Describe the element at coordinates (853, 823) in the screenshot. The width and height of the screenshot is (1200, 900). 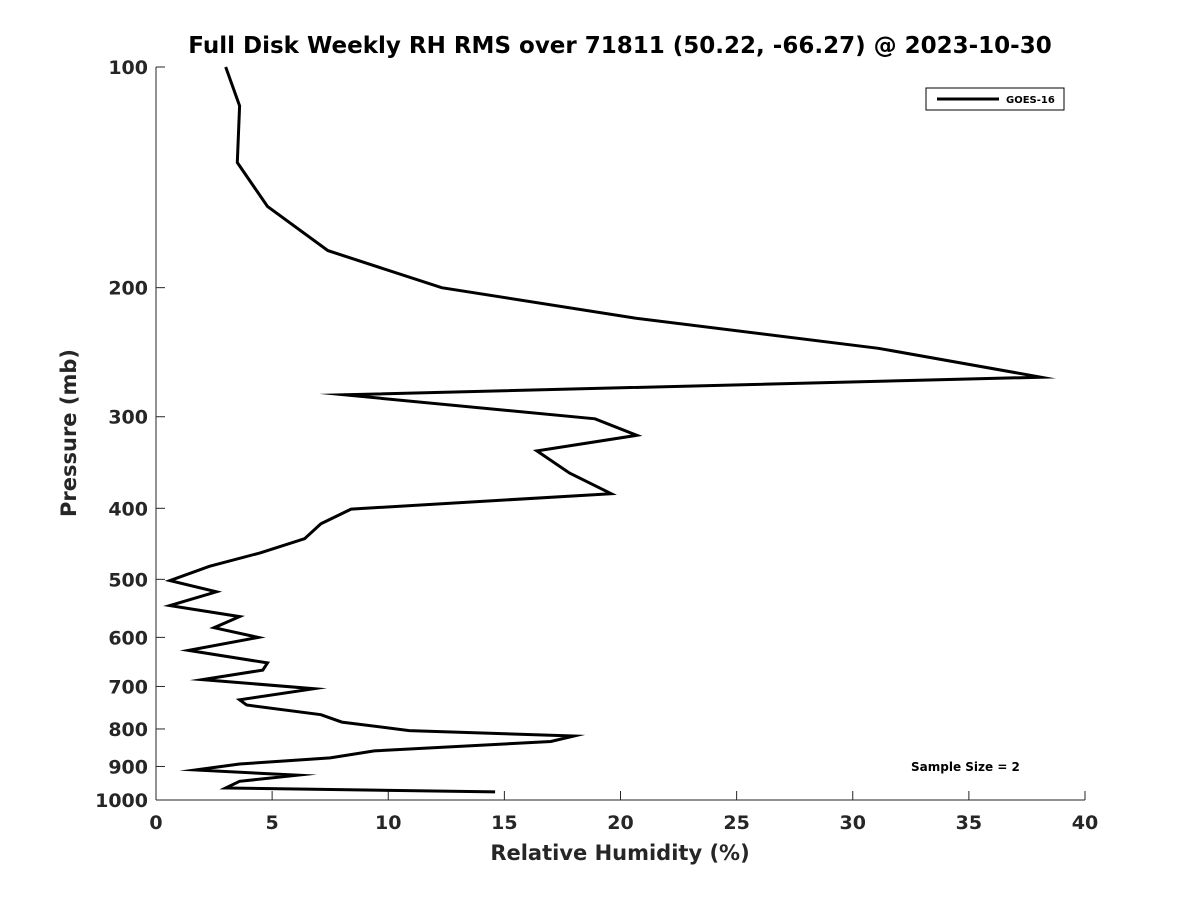
I see `x-tick-label: 30` at that location.